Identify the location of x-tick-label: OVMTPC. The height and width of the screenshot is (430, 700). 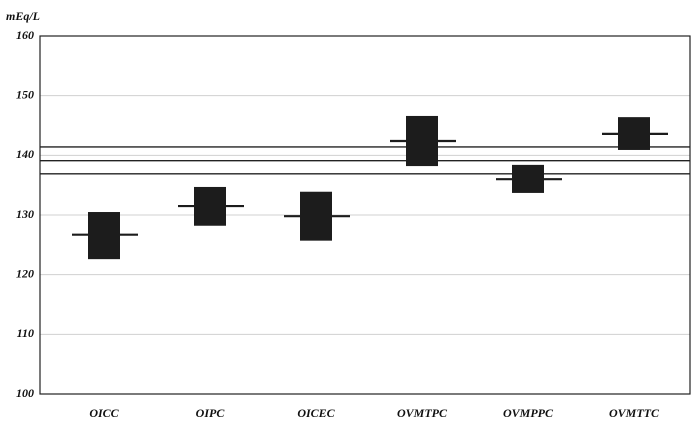
(422, 413).